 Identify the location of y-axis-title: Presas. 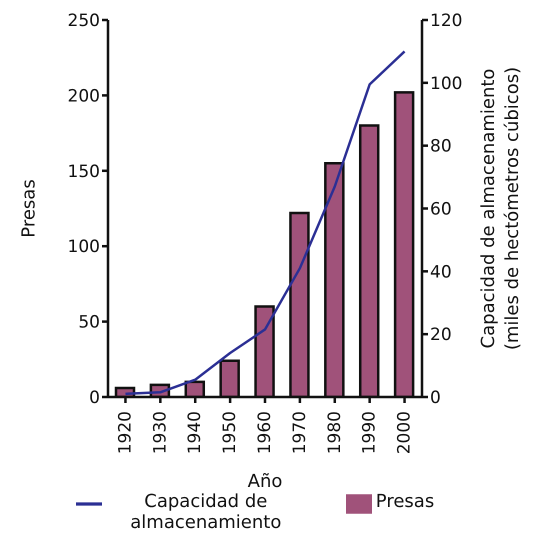
(29, 208).